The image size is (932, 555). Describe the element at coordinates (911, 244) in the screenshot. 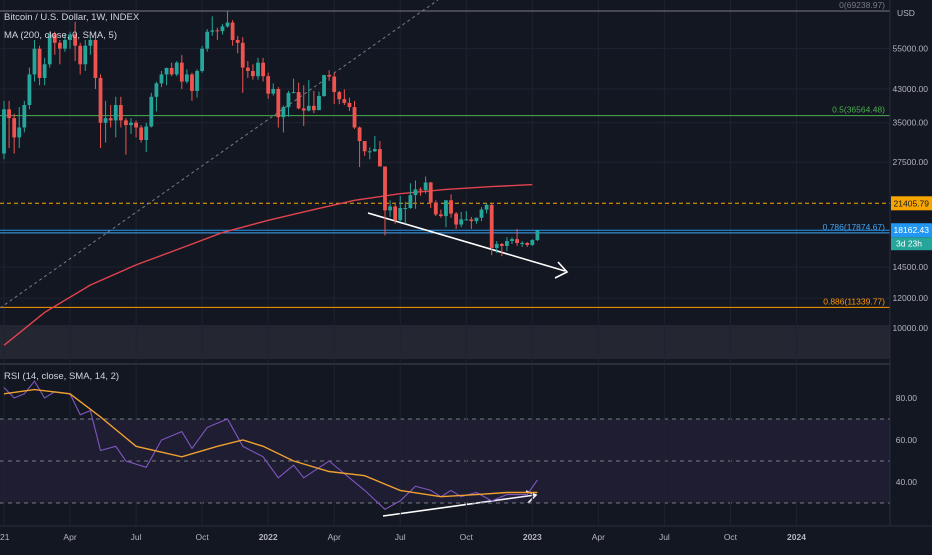

I see `countdown-badge` at that location.